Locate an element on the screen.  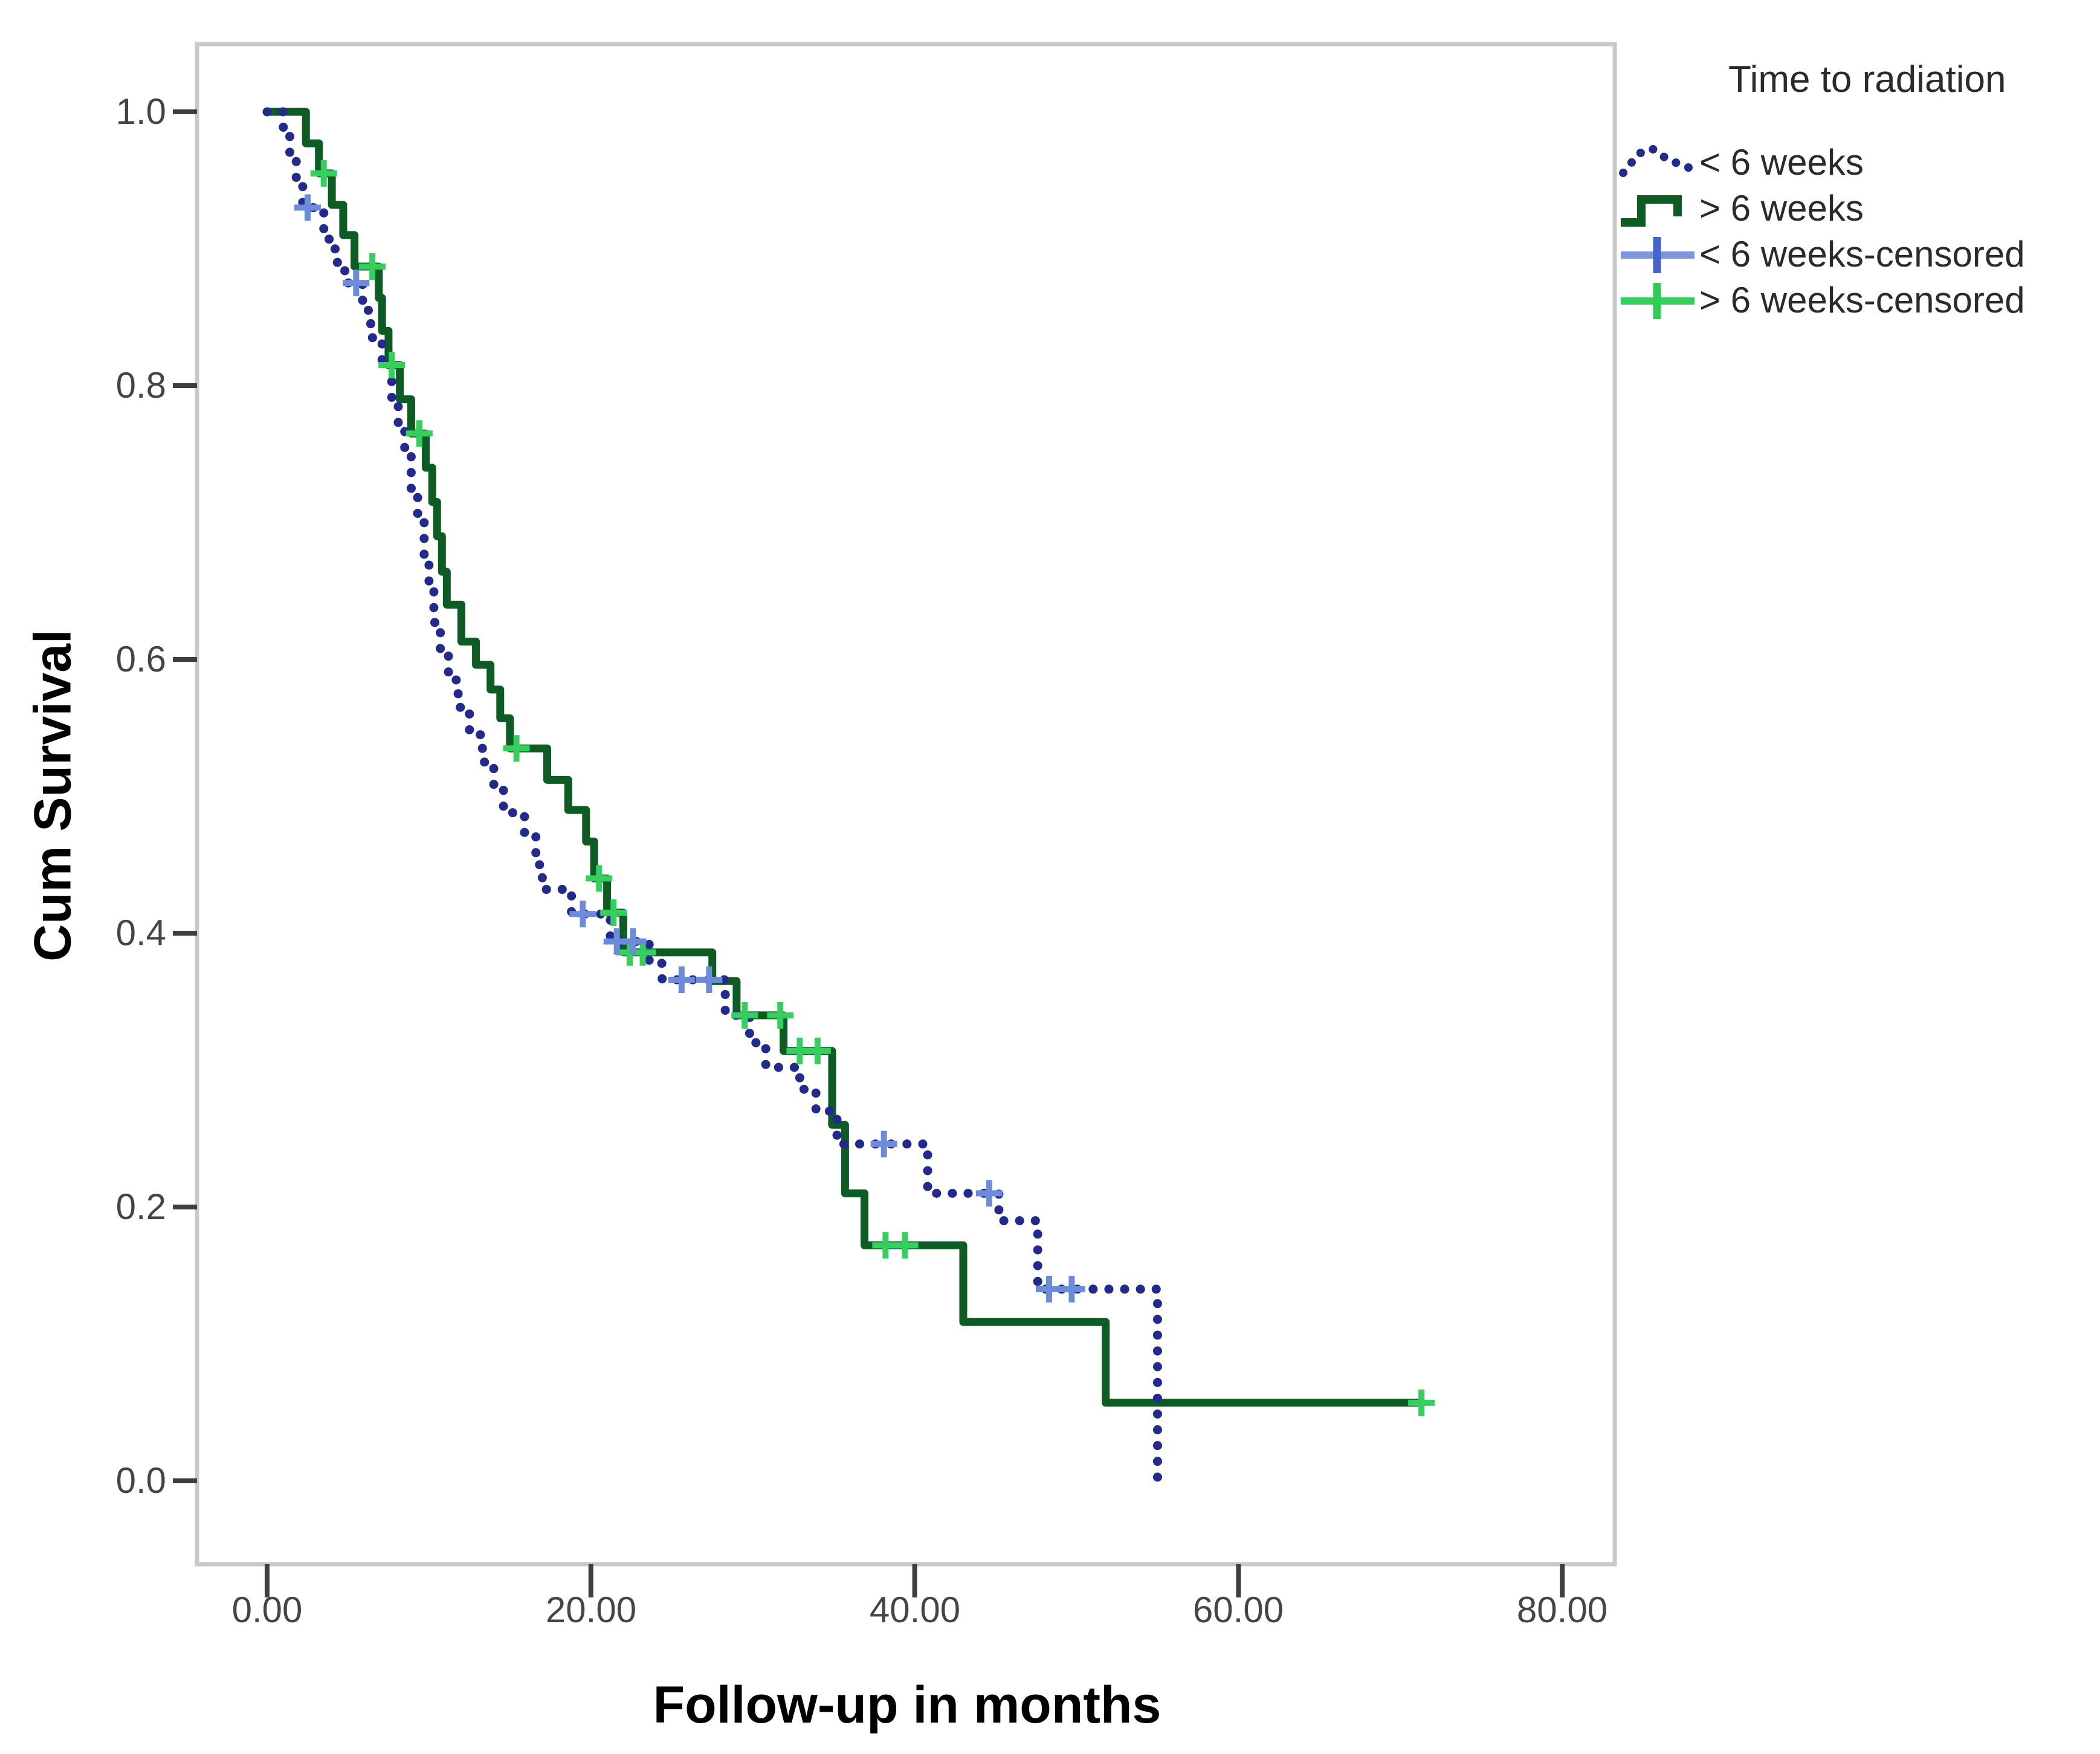
step-line-icon is located at coordinates (1651, 211).